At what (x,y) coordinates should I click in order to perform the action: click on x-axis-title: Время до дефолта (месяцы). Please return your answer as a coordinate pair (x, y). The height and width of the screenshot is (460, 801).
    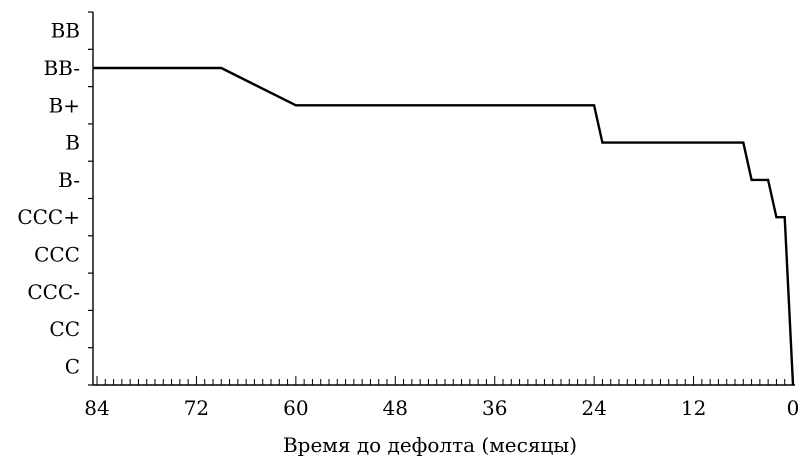
    Looking at the image, I should click on (430, 445).